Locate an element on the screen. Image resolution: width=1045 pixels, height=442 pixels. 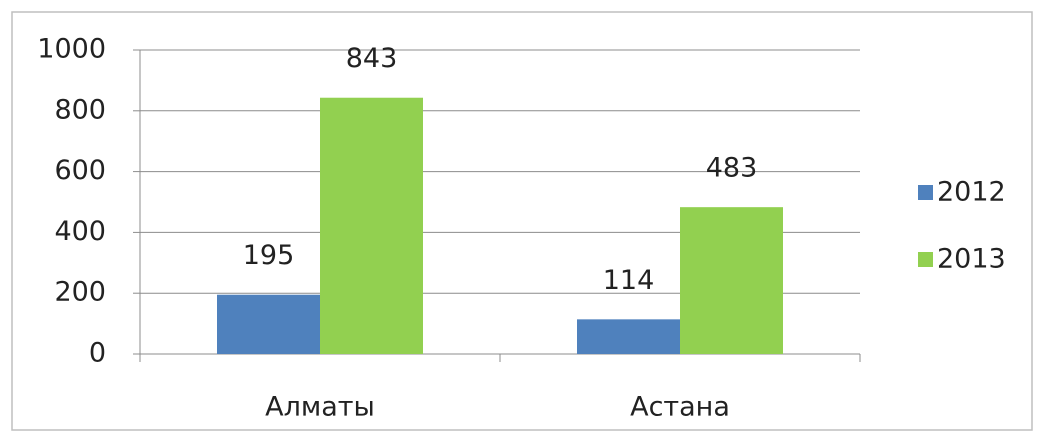
legend-label: 2013 is located at coordinates (971, 259).